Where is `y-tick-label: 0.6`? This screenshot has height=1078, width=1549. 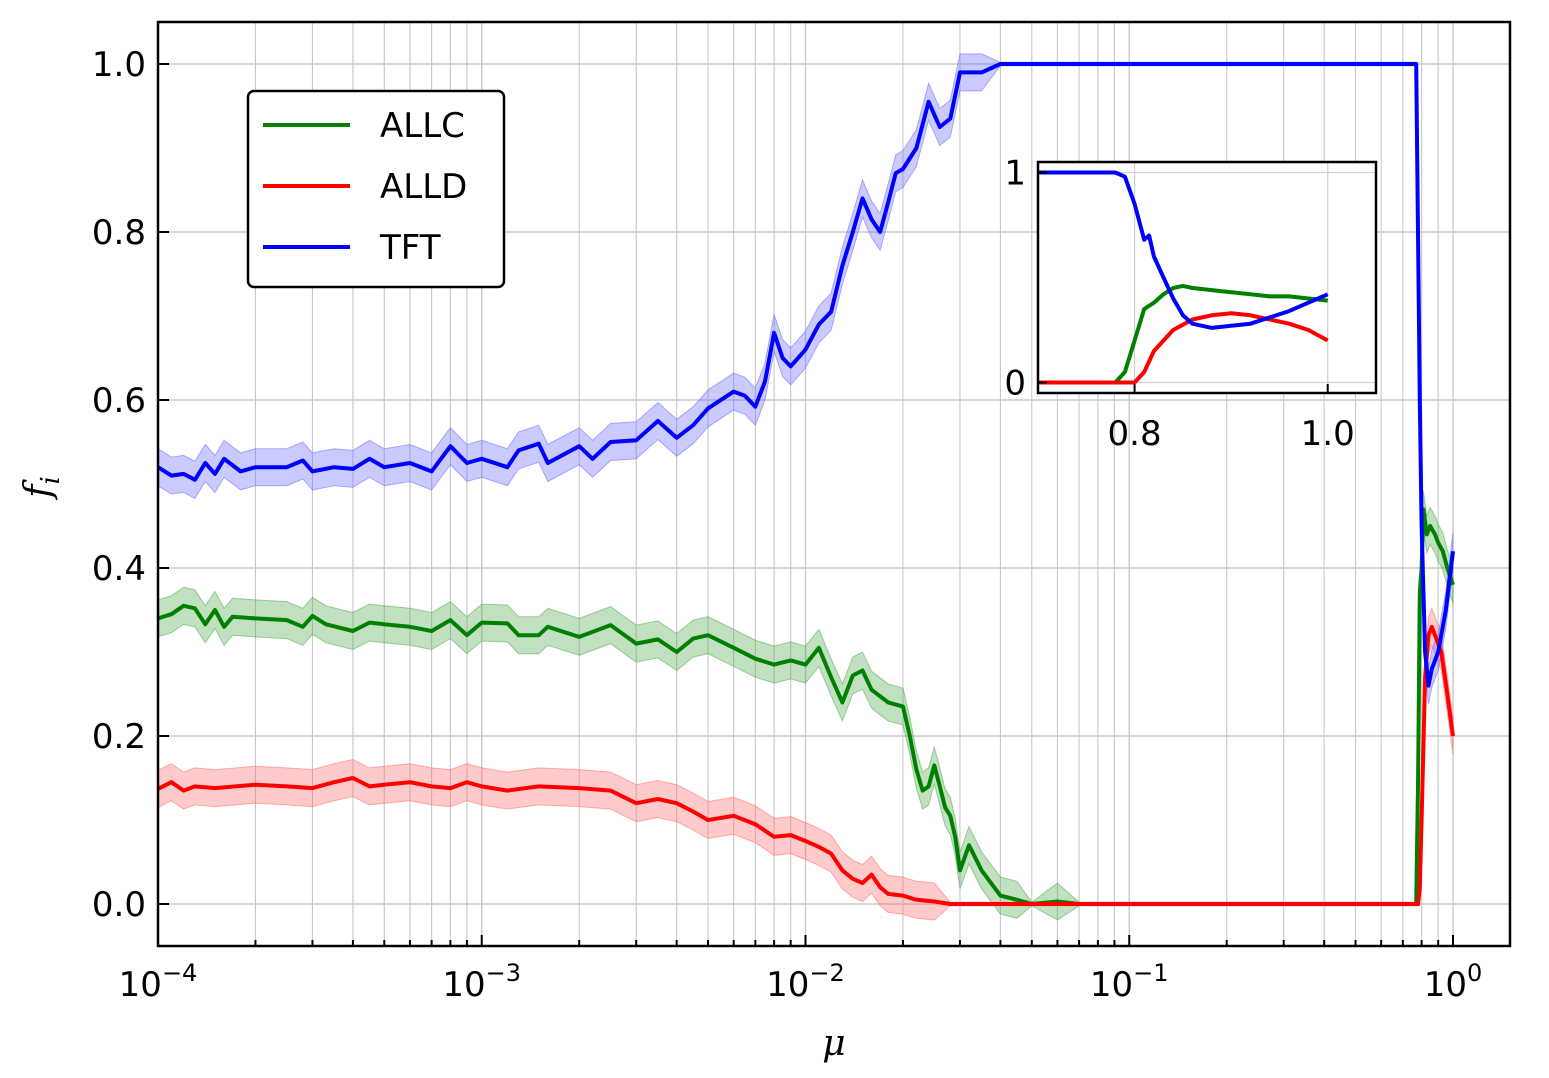 y-tick-label: 0.6 is located at coordinates (119, 401).